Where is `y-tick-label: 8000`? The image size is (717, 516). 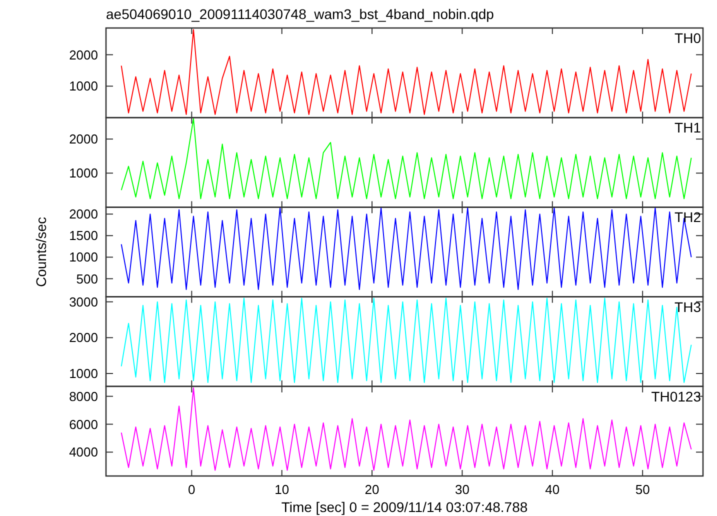 y-tick-label: 8000 is located at coordinates (83, 396).